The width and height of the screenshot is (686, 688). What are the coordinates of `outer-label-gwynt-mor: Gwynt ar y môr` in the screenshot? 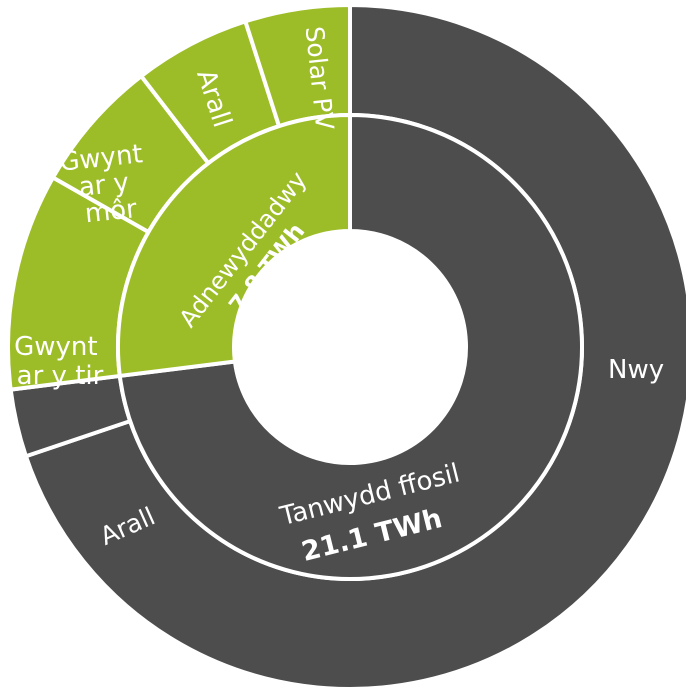 It's located at (108, 184).